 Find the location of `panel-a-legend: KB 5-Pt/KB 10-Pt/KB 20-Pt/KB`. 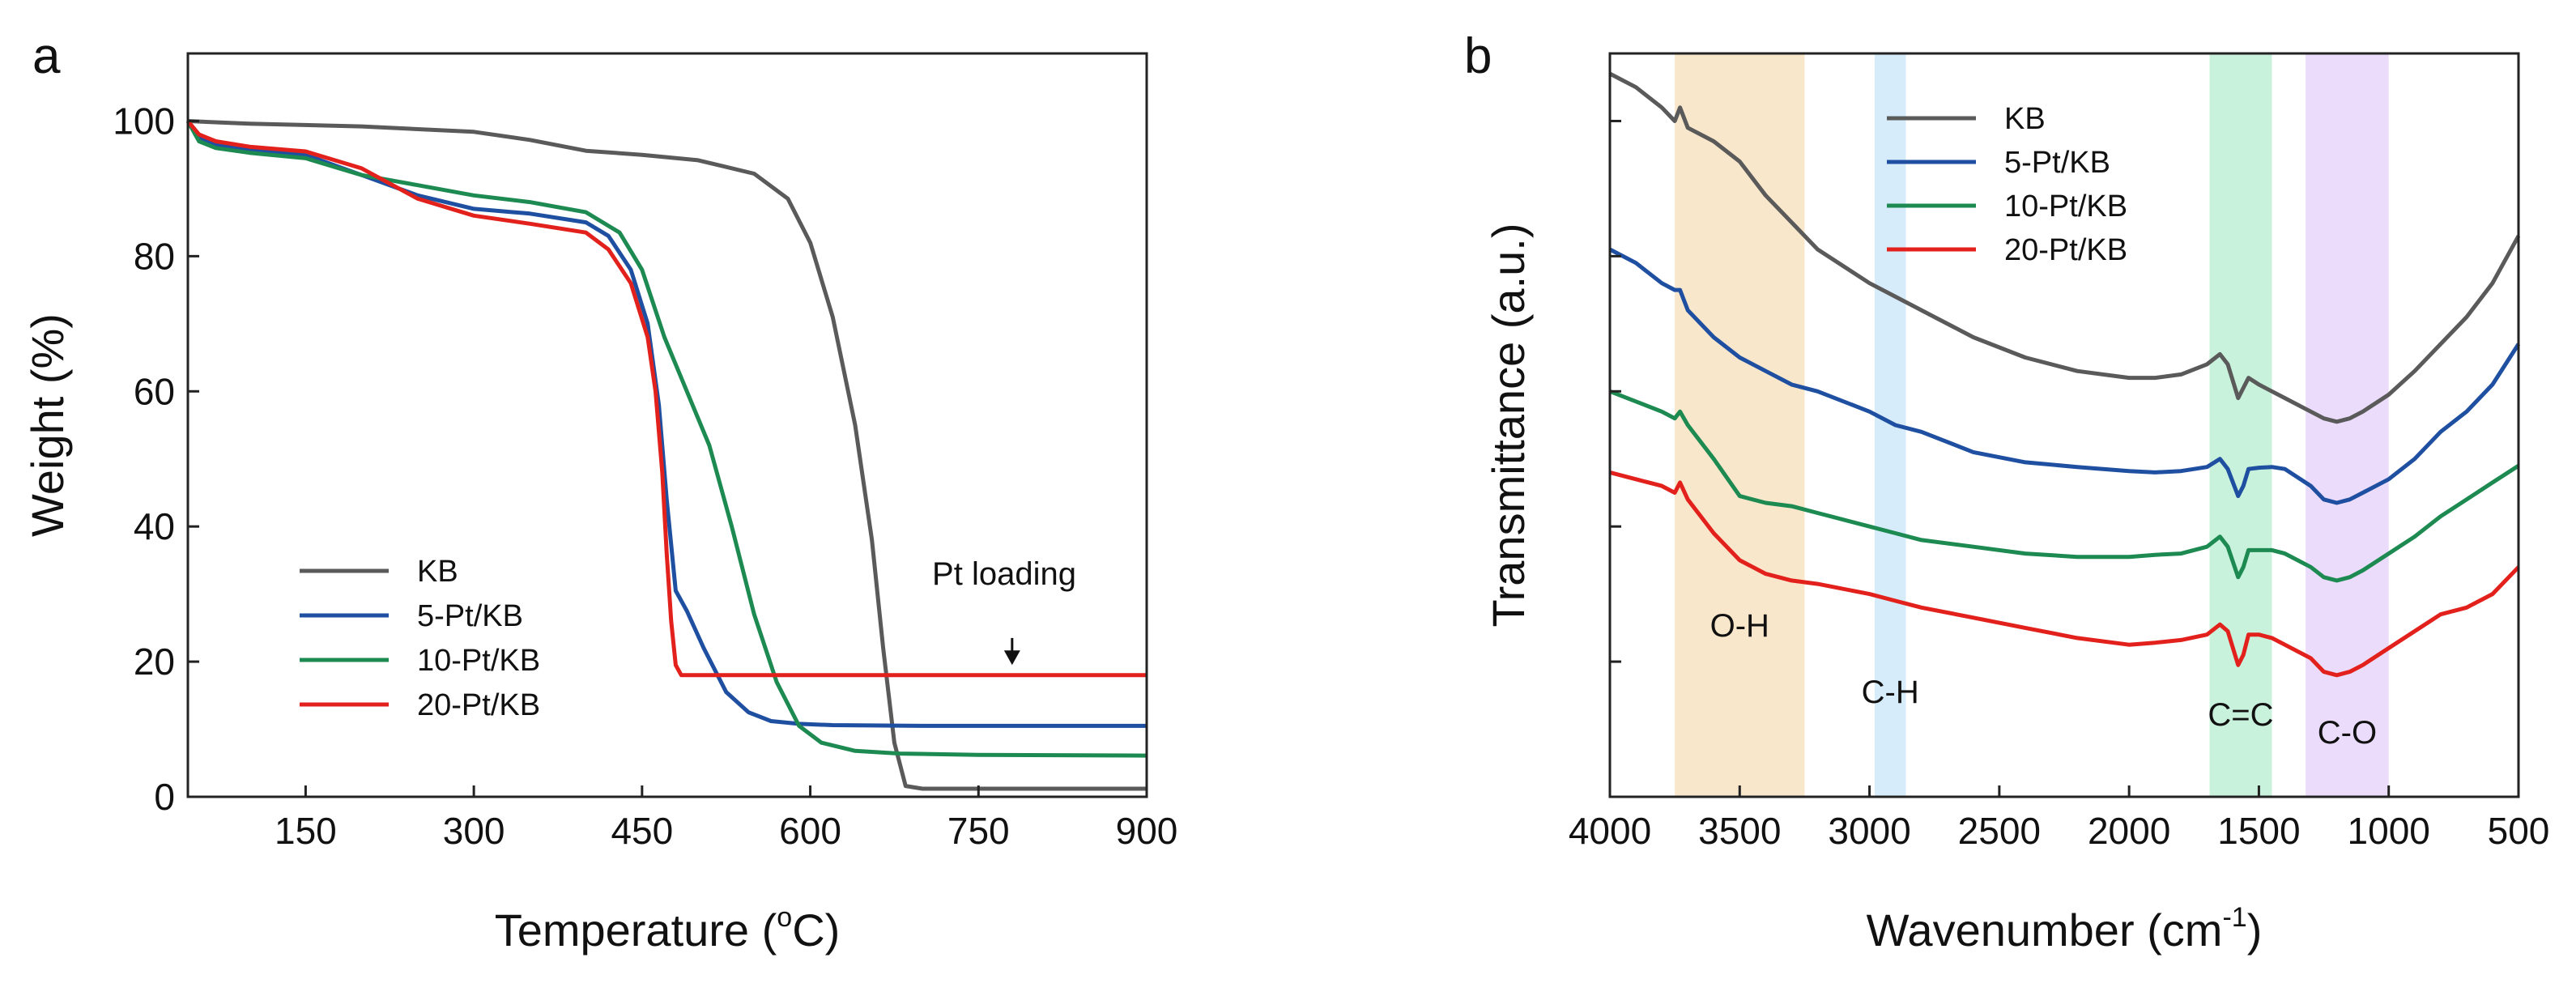

panel-a-legend: KB 5-Pt/KB 10-Pt/KB 20-Pt/KB is located at coordinates (420, 638).